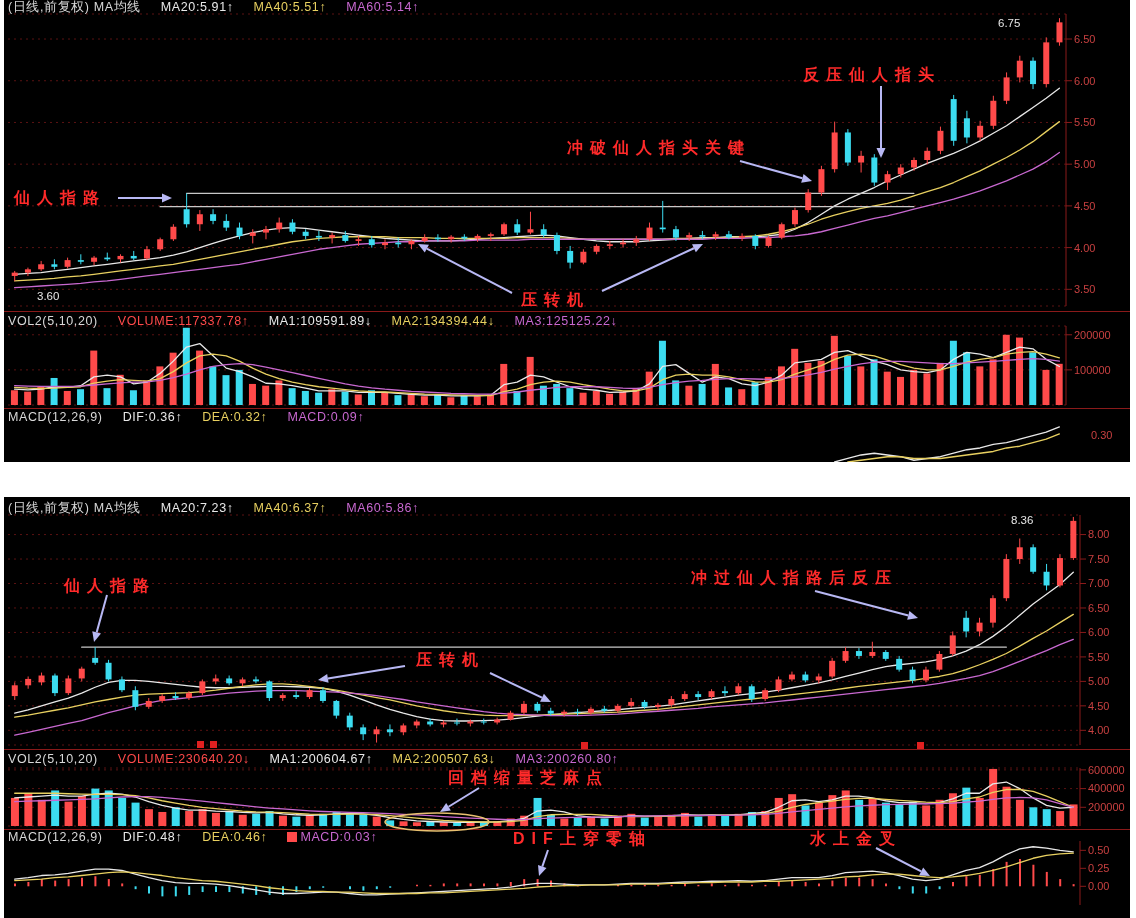 Image resolution: width=1136 pixels, height=918 pixels. Describe the element at coordinates (152, 417) in the screenshot. I see `text: DIF:0.36↑` at that location.